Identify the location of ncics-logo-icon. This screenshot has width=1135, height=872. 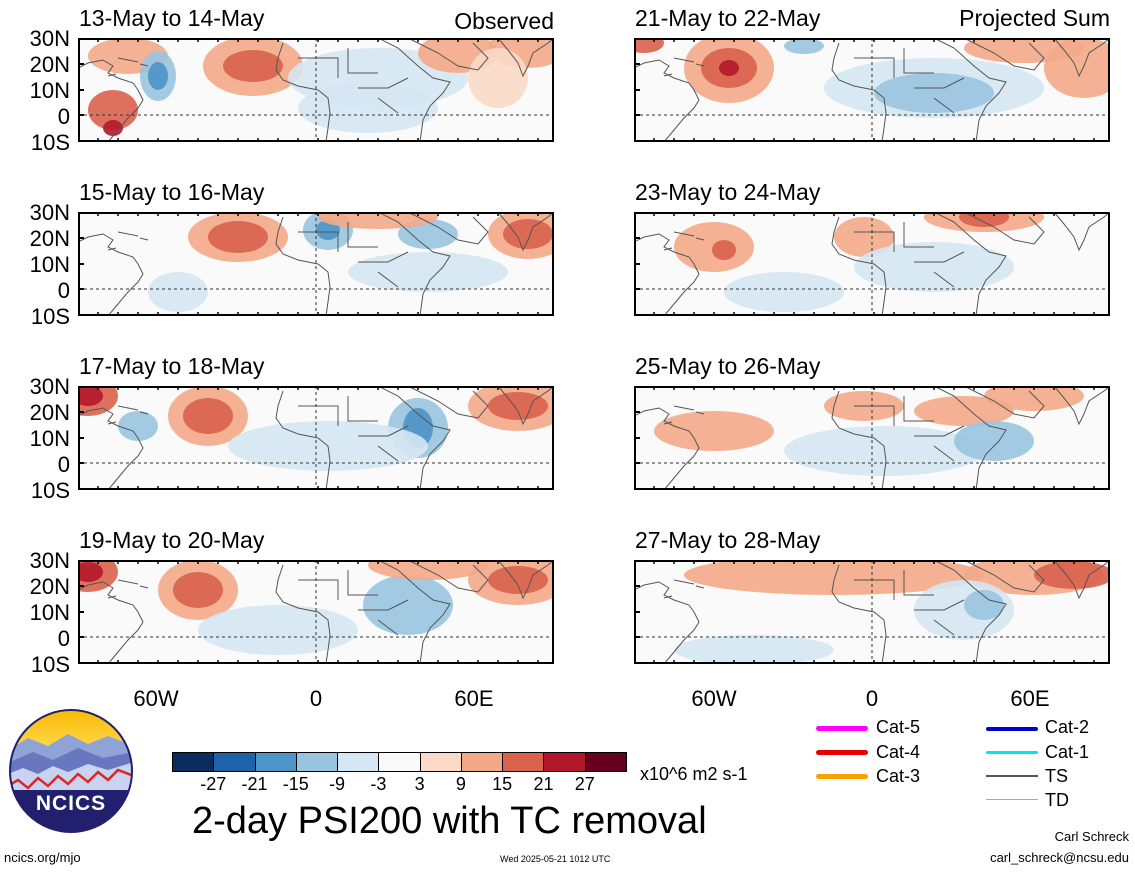
(71, 771).